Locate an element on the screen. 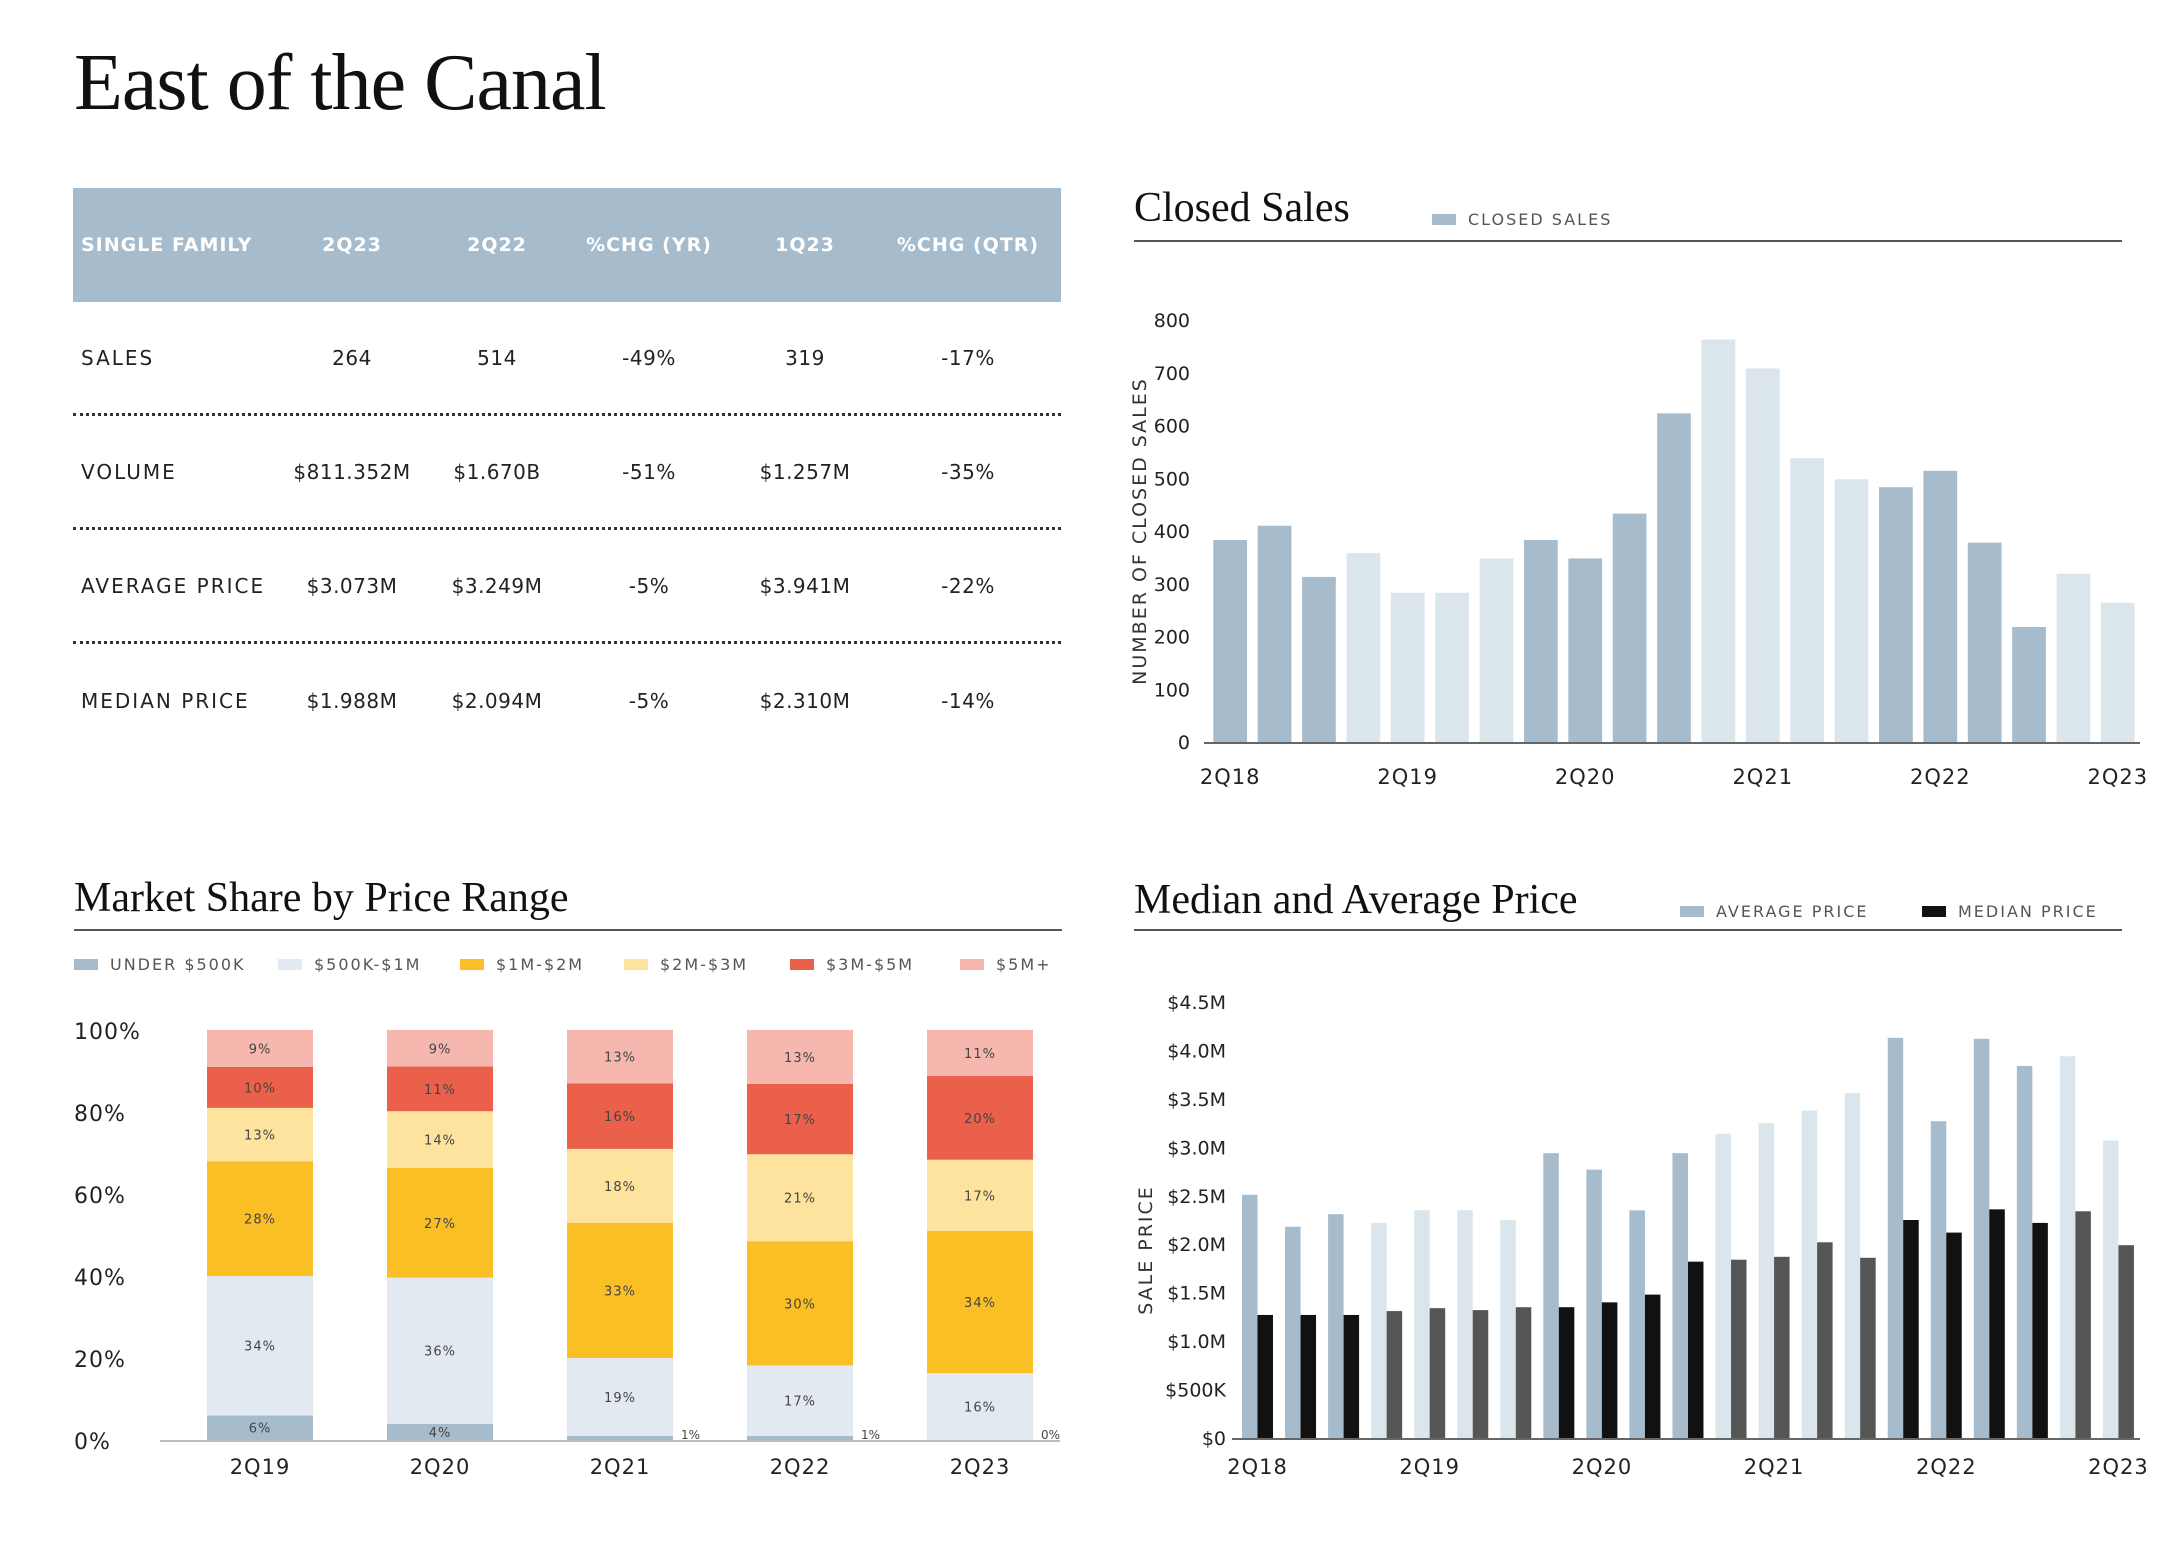 This screenshot has height=1548, width=2176. closed-sales-title: Closed Sales is located at coordinates (1242, 208).